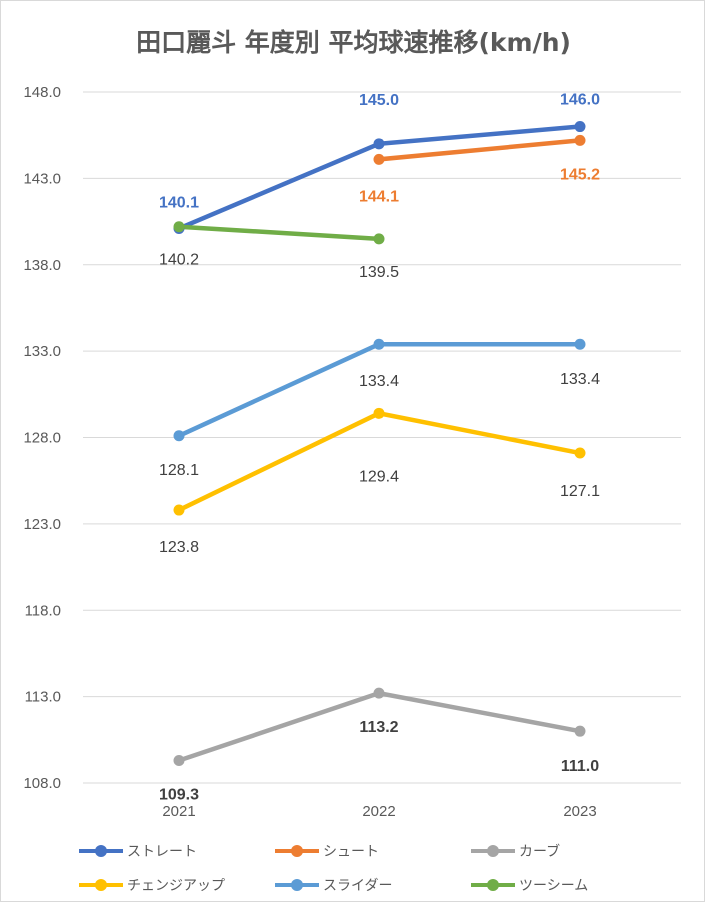 Image resolution: width=705 pixels, height=903 pixels. Describe the element at coordinates (43, 610) in the screenshot. I see `y-tick-label: 118.0` at that location.